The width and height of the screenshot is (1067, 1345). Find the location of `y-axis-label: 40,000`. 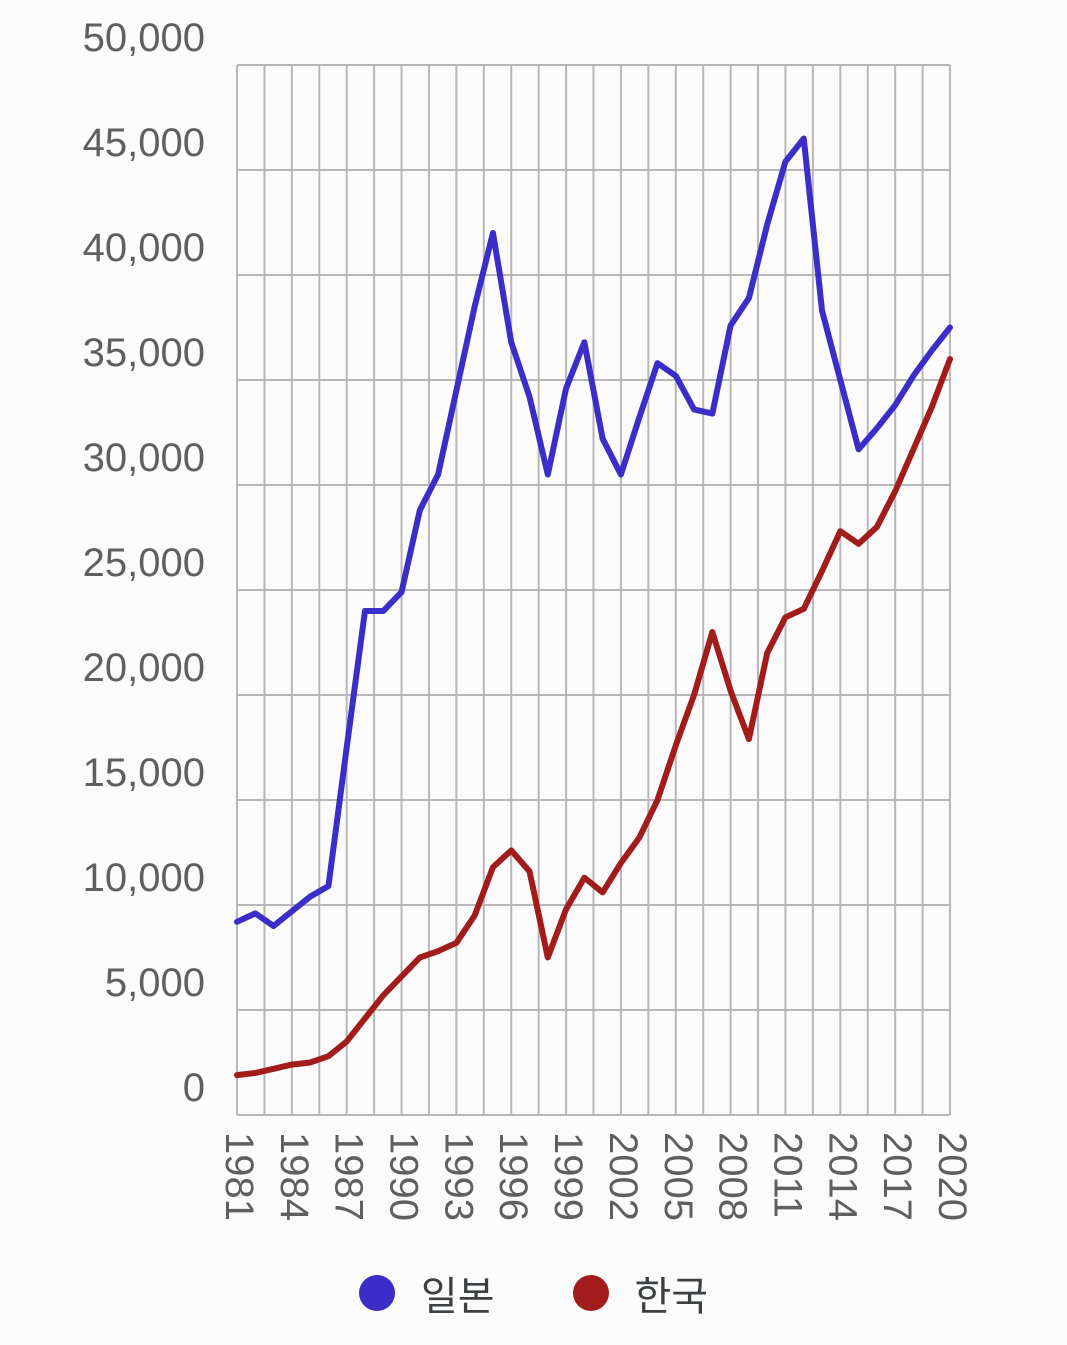

y-axis-label: 40,000 is located at coordinates (144, 248).